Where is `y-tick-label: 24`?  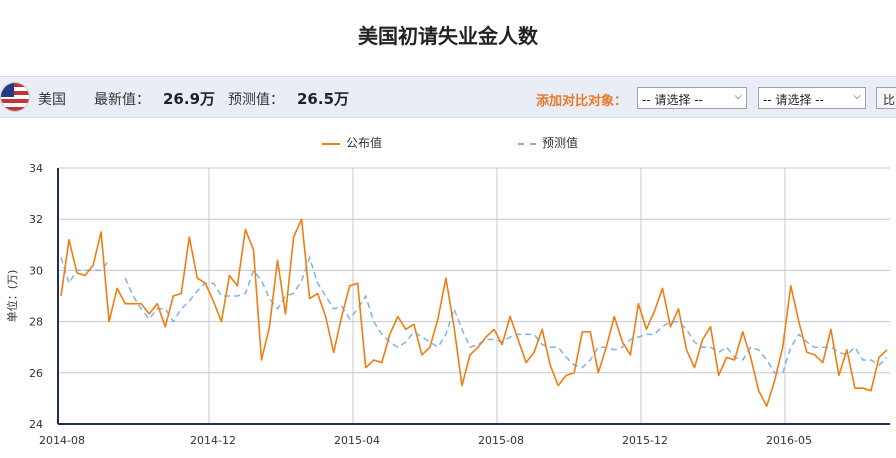
y-tick-label: 24 is located at coordinates (36, 424).